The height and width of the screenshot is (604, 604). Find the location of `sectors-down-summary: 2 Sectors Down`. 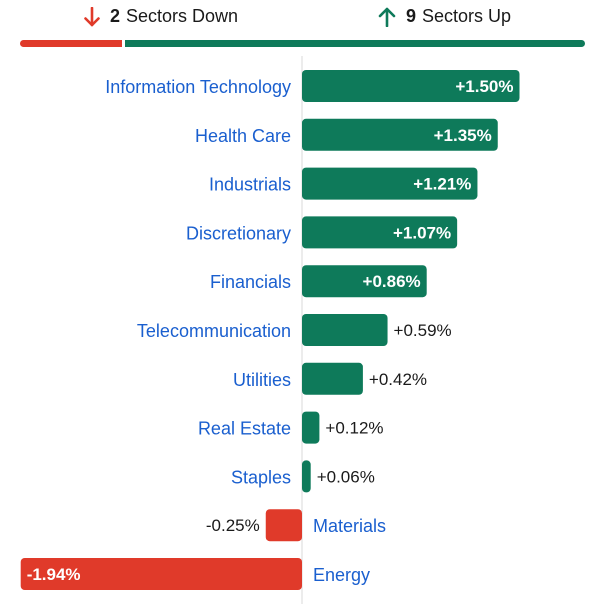

sectors-down-summary: 2 Sectors Down is located at coordinates (161, 16).